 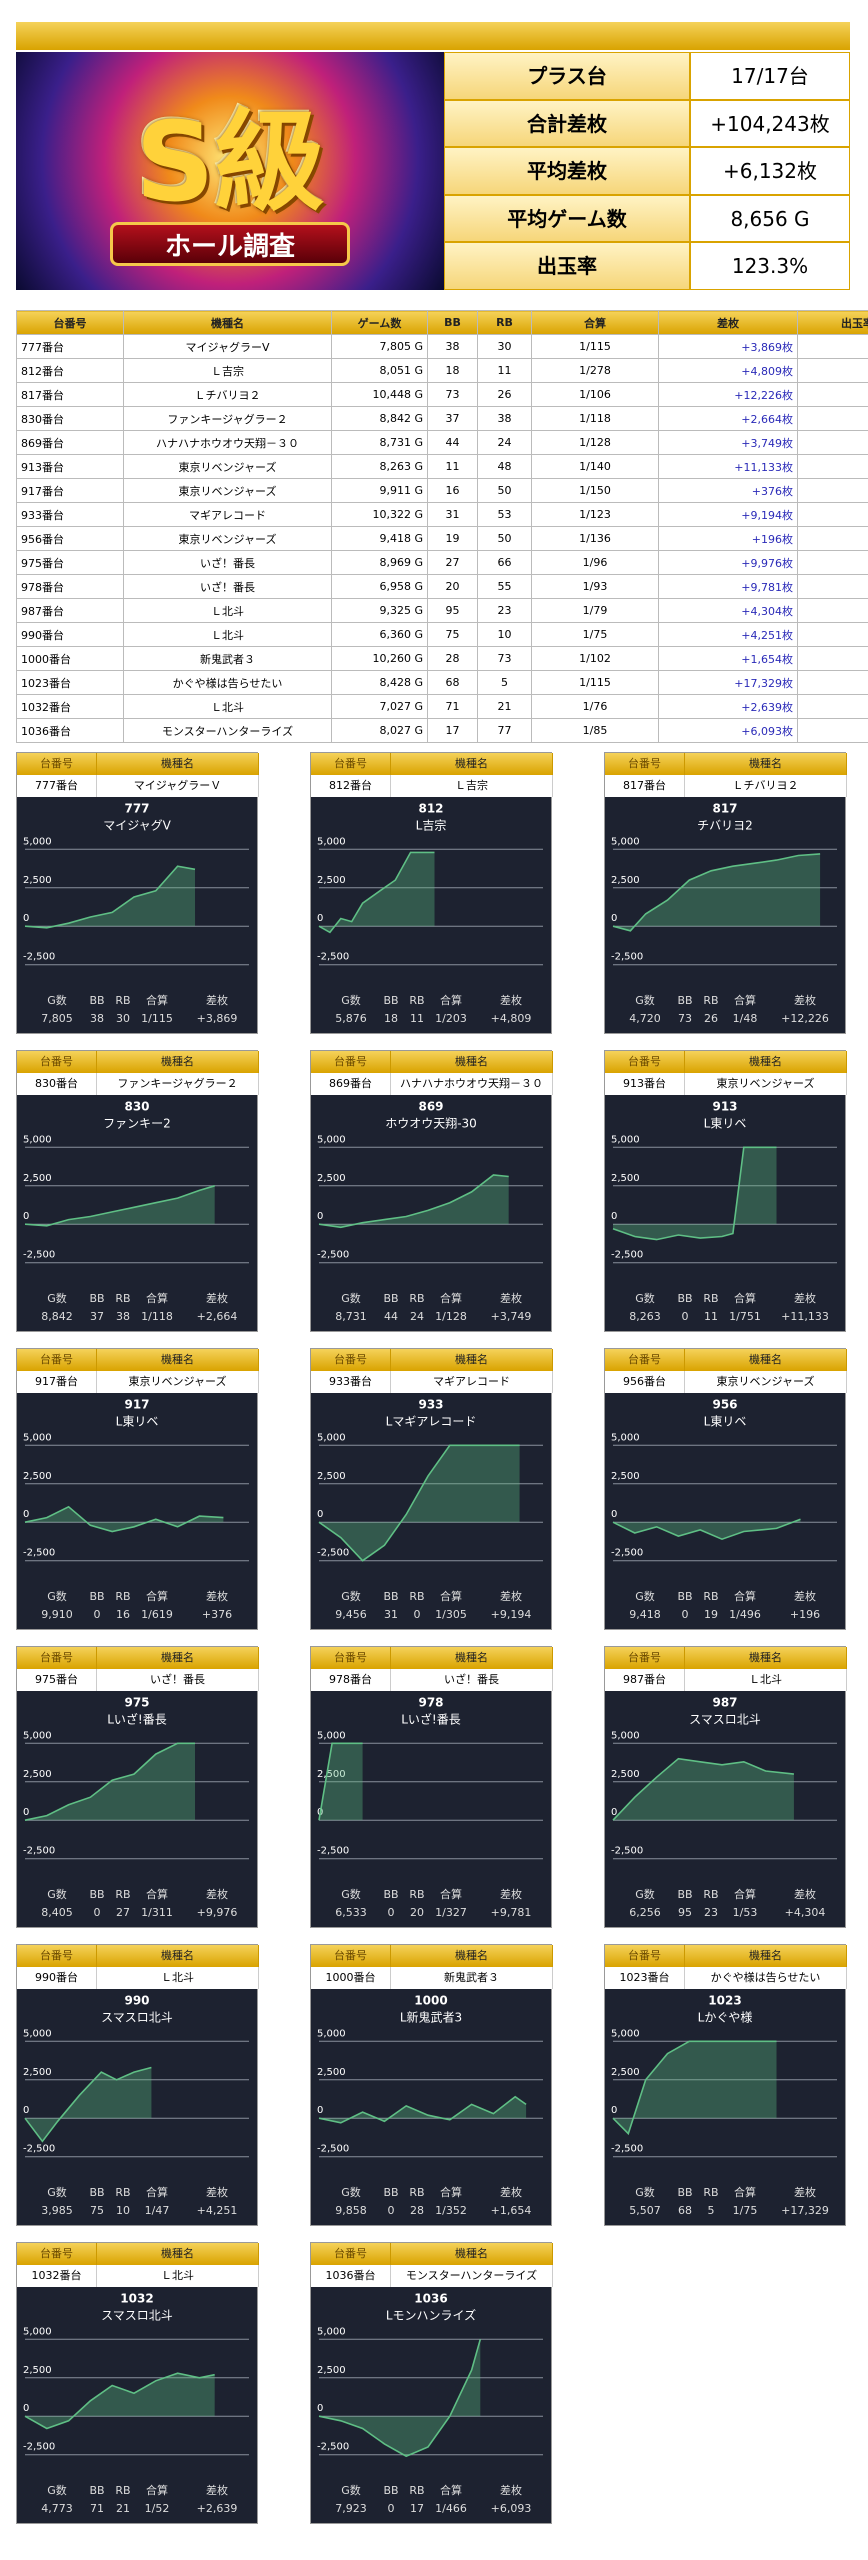 I want to click on table-cell: 11, so click(x=504, y=370).